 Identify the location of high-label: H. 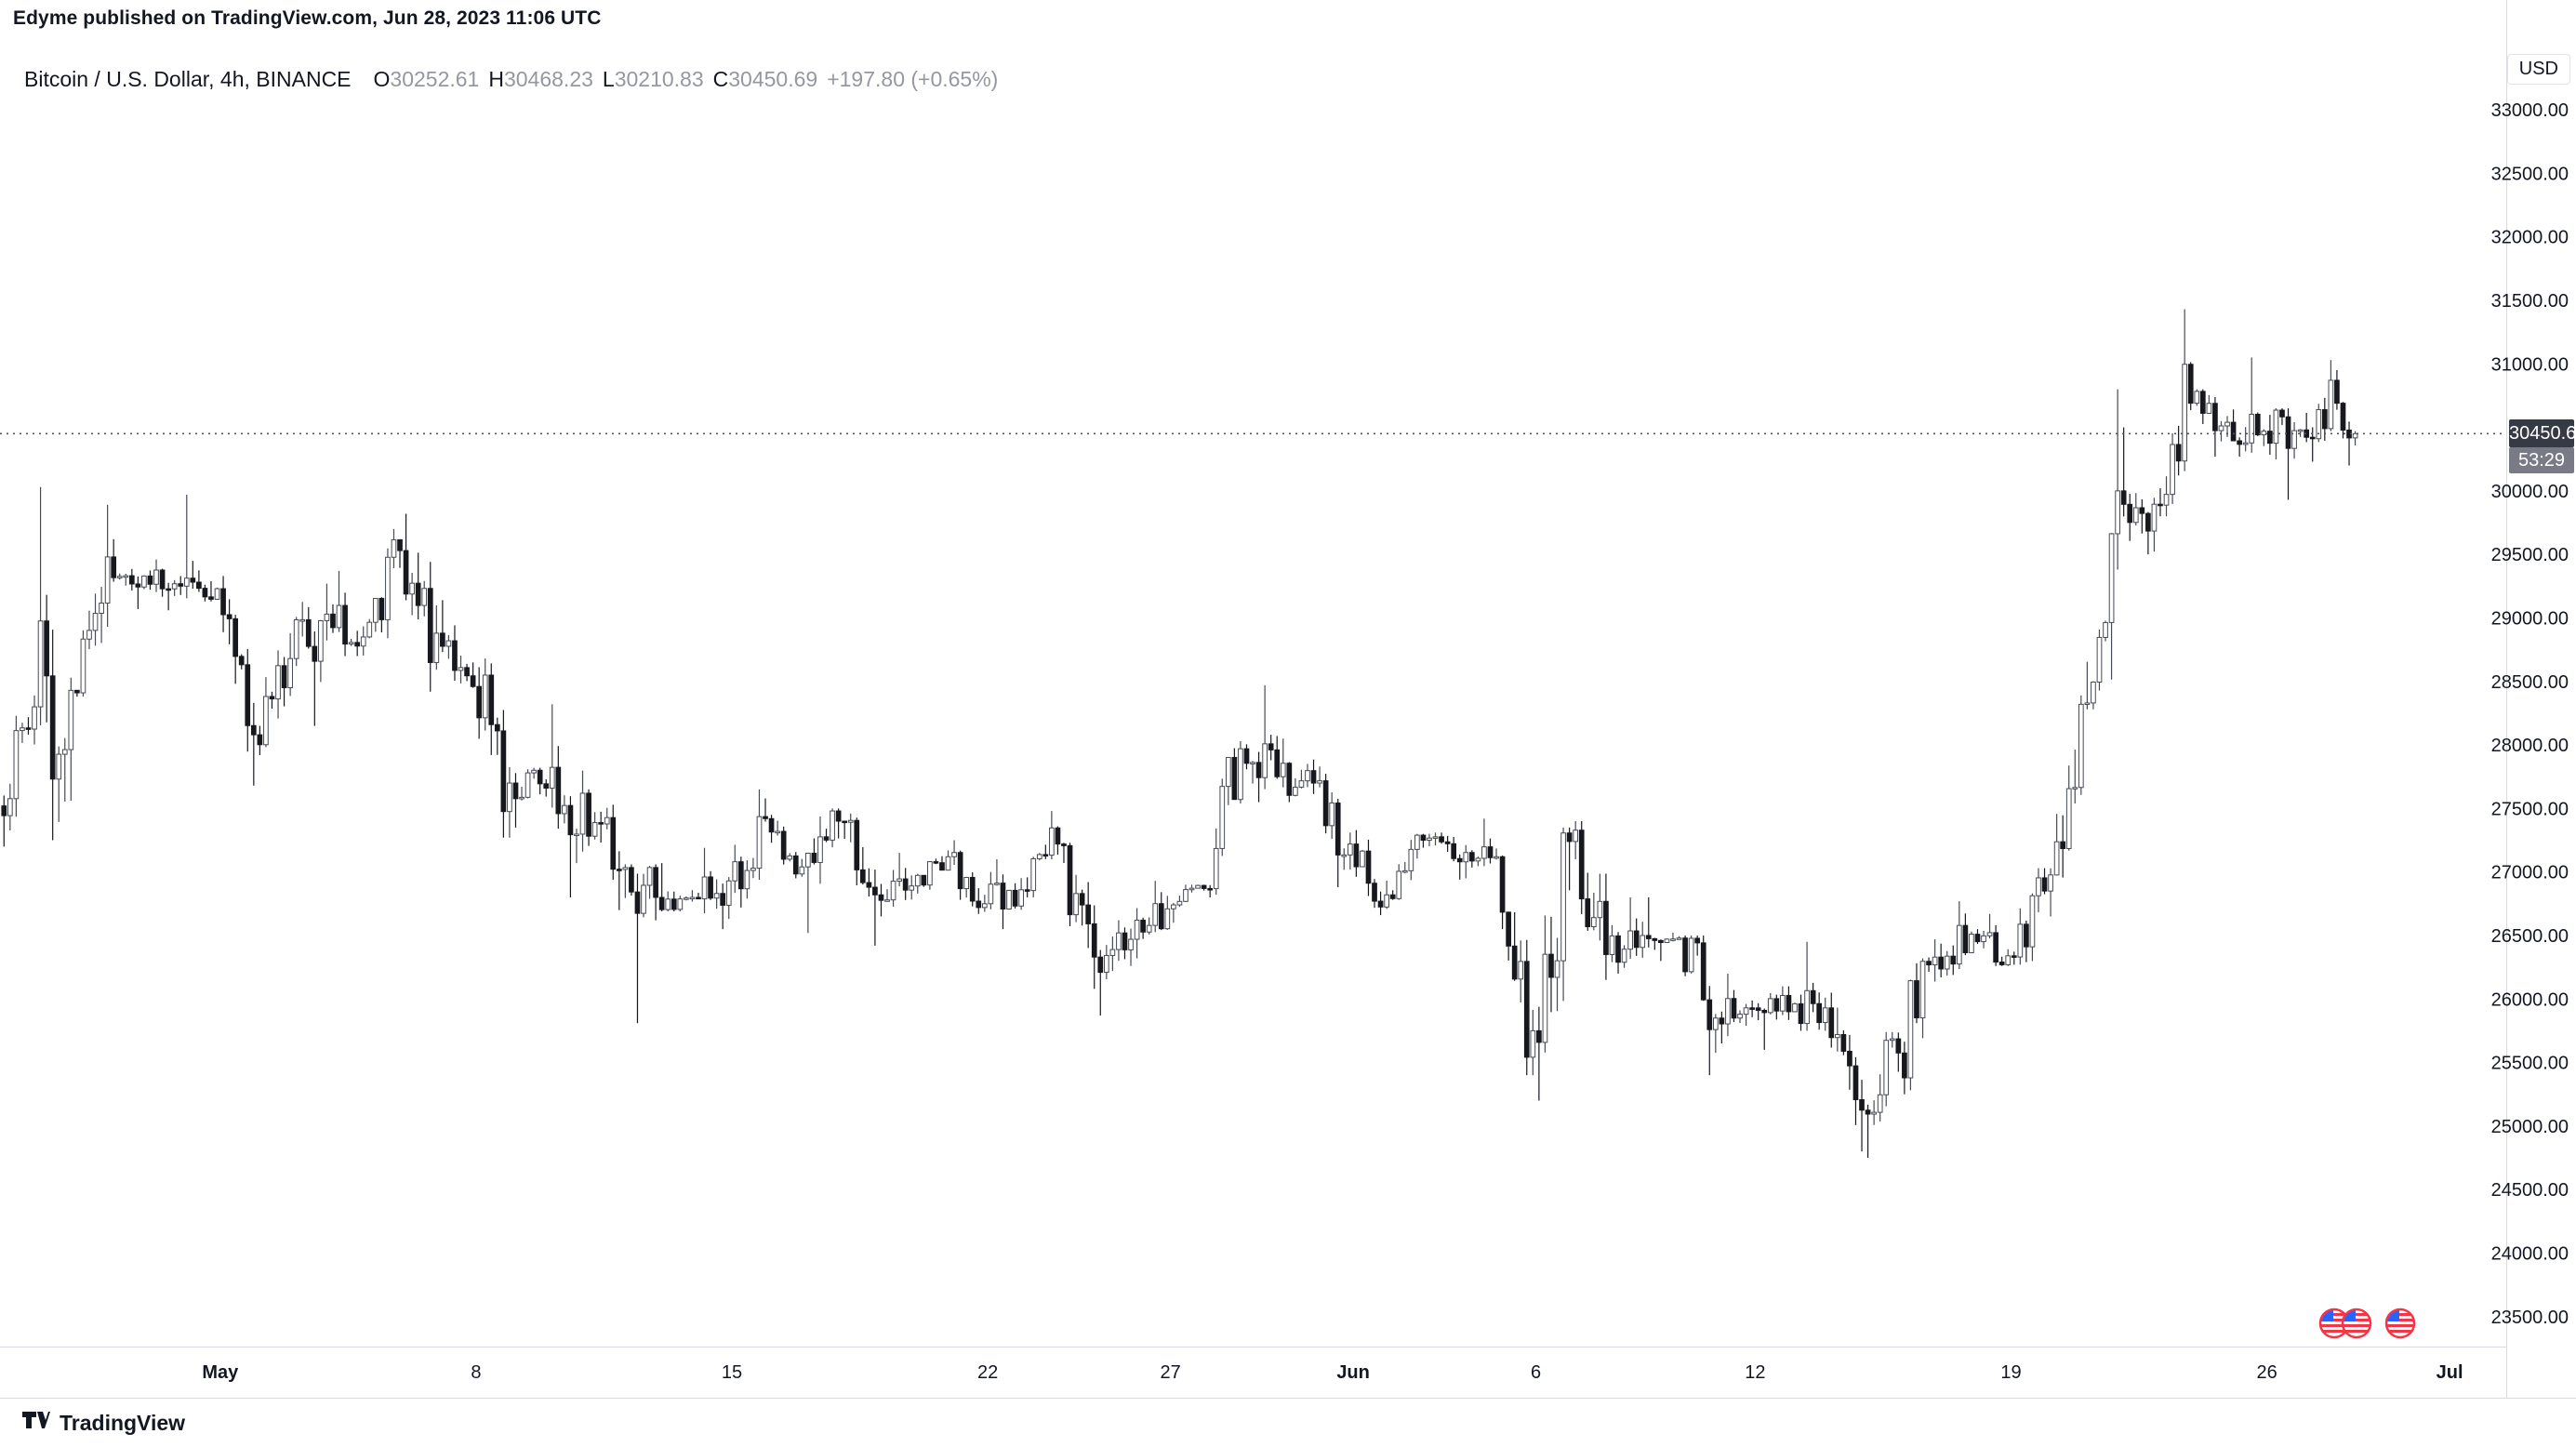
(496, 79).